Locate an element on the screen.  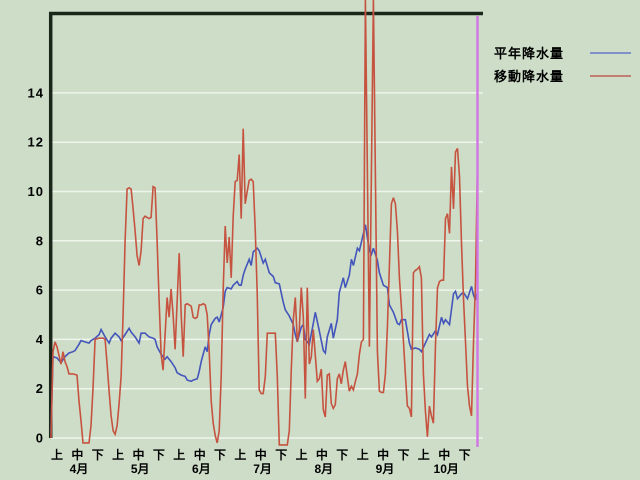
y-tick-label: 14 is located at coordinates (36, 92).